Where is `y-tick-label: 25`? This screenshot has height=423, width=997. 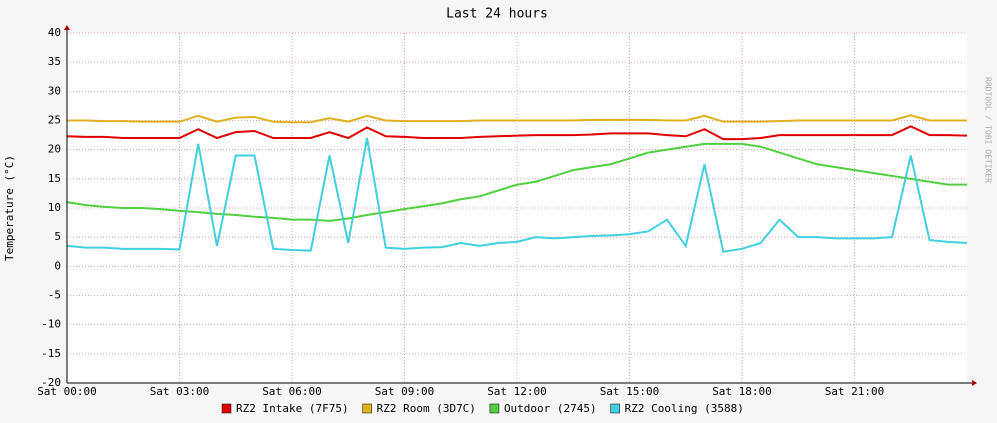 y-tick-label: 25 is located at coordinates (54, 120).